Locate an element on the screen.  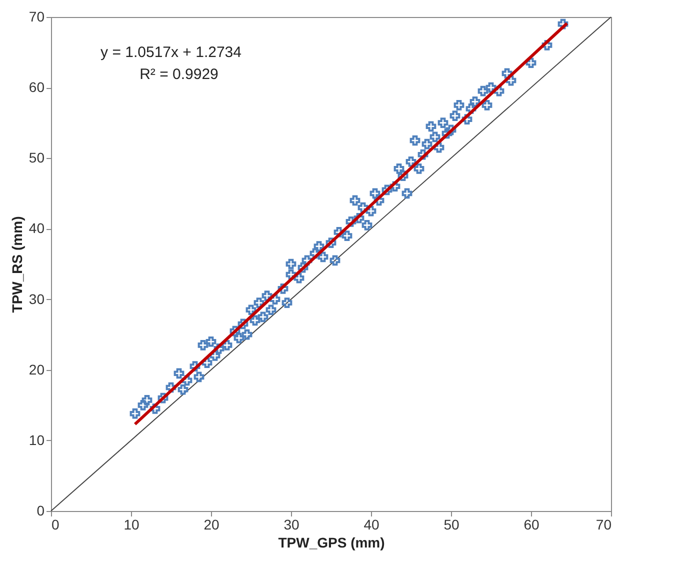
x-tick-label: 20 is located at coordinates (212, 524).